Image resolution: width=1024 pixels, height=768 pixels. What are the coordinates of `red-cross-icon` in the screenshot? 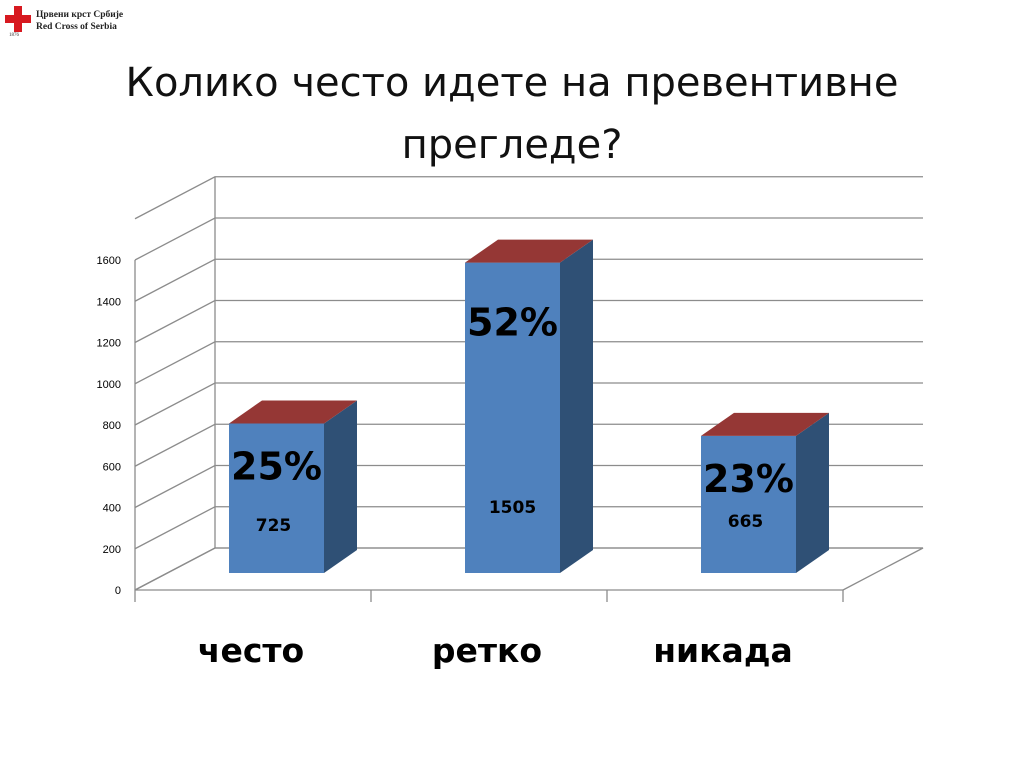 It's located at (18, 19).